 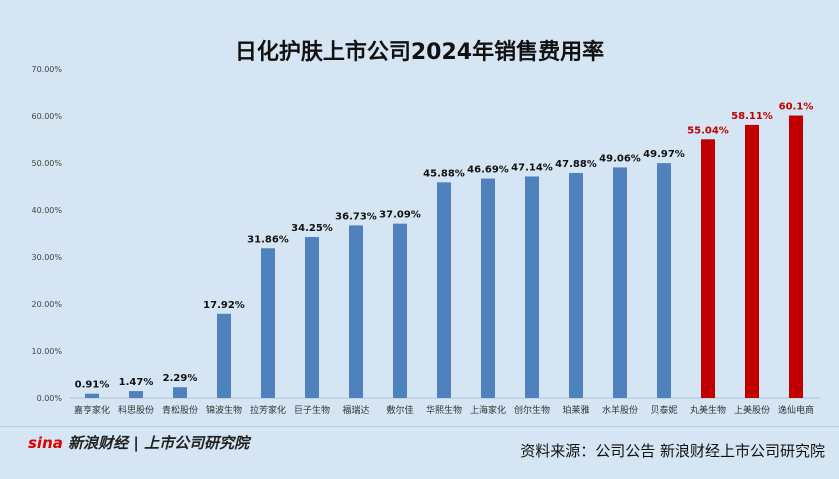 I want to click on x-tick-label: 上美股份, so click(x=752, y=410).